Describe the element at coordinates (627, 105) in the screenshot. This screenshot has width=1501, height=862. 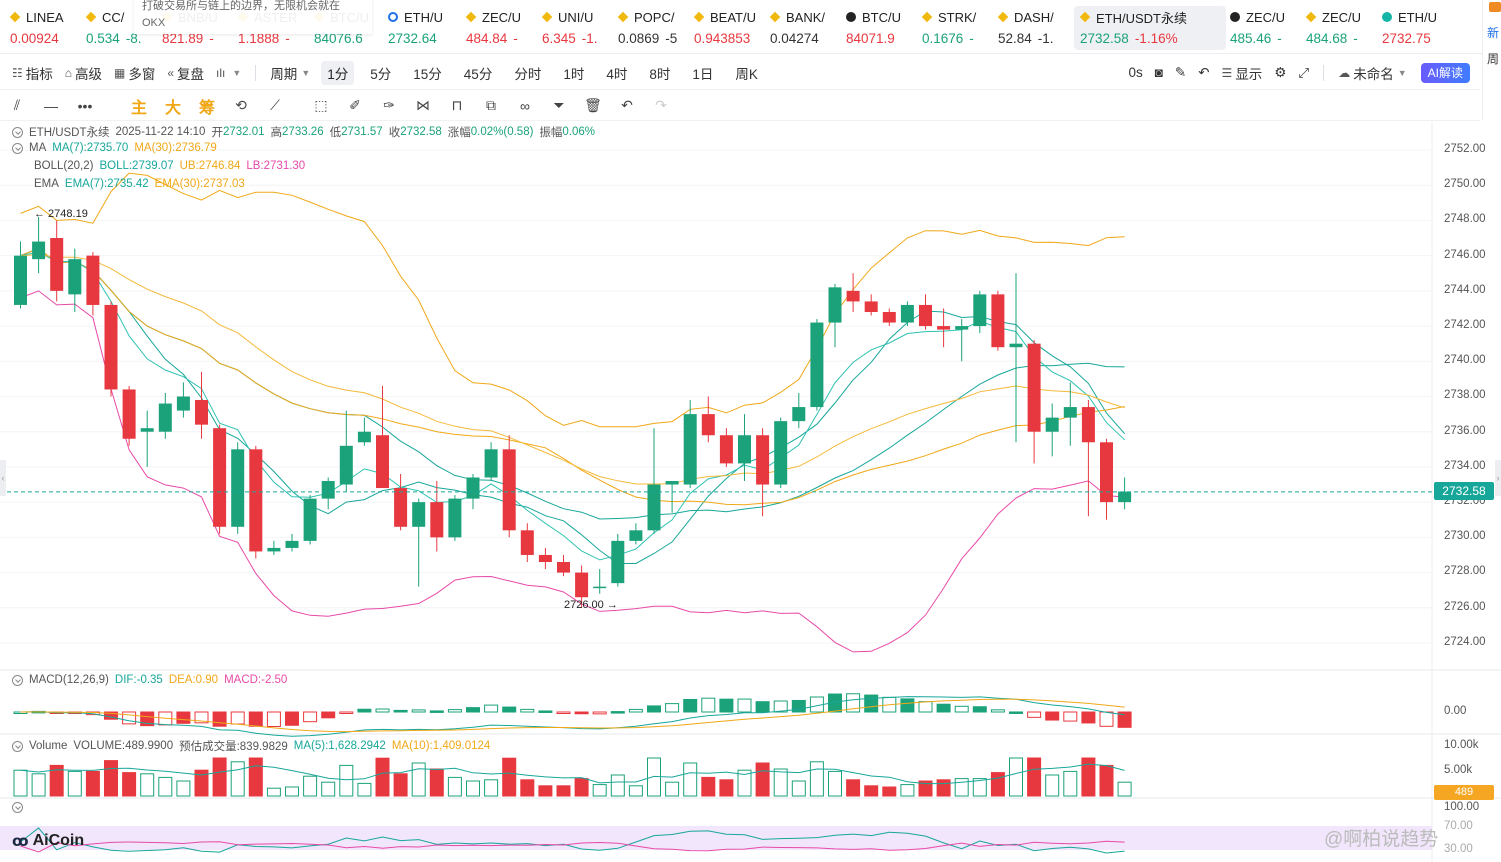
I see `undo-icon: ↶` at that location.